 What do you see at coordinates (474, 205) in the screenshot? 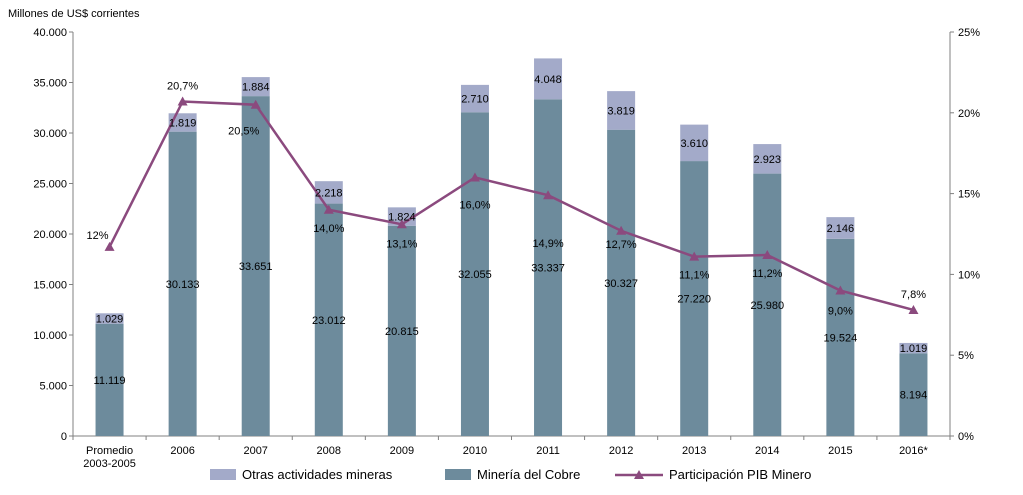
I see `data-label-pib: 16,0%` at bounding box center [474, 205].